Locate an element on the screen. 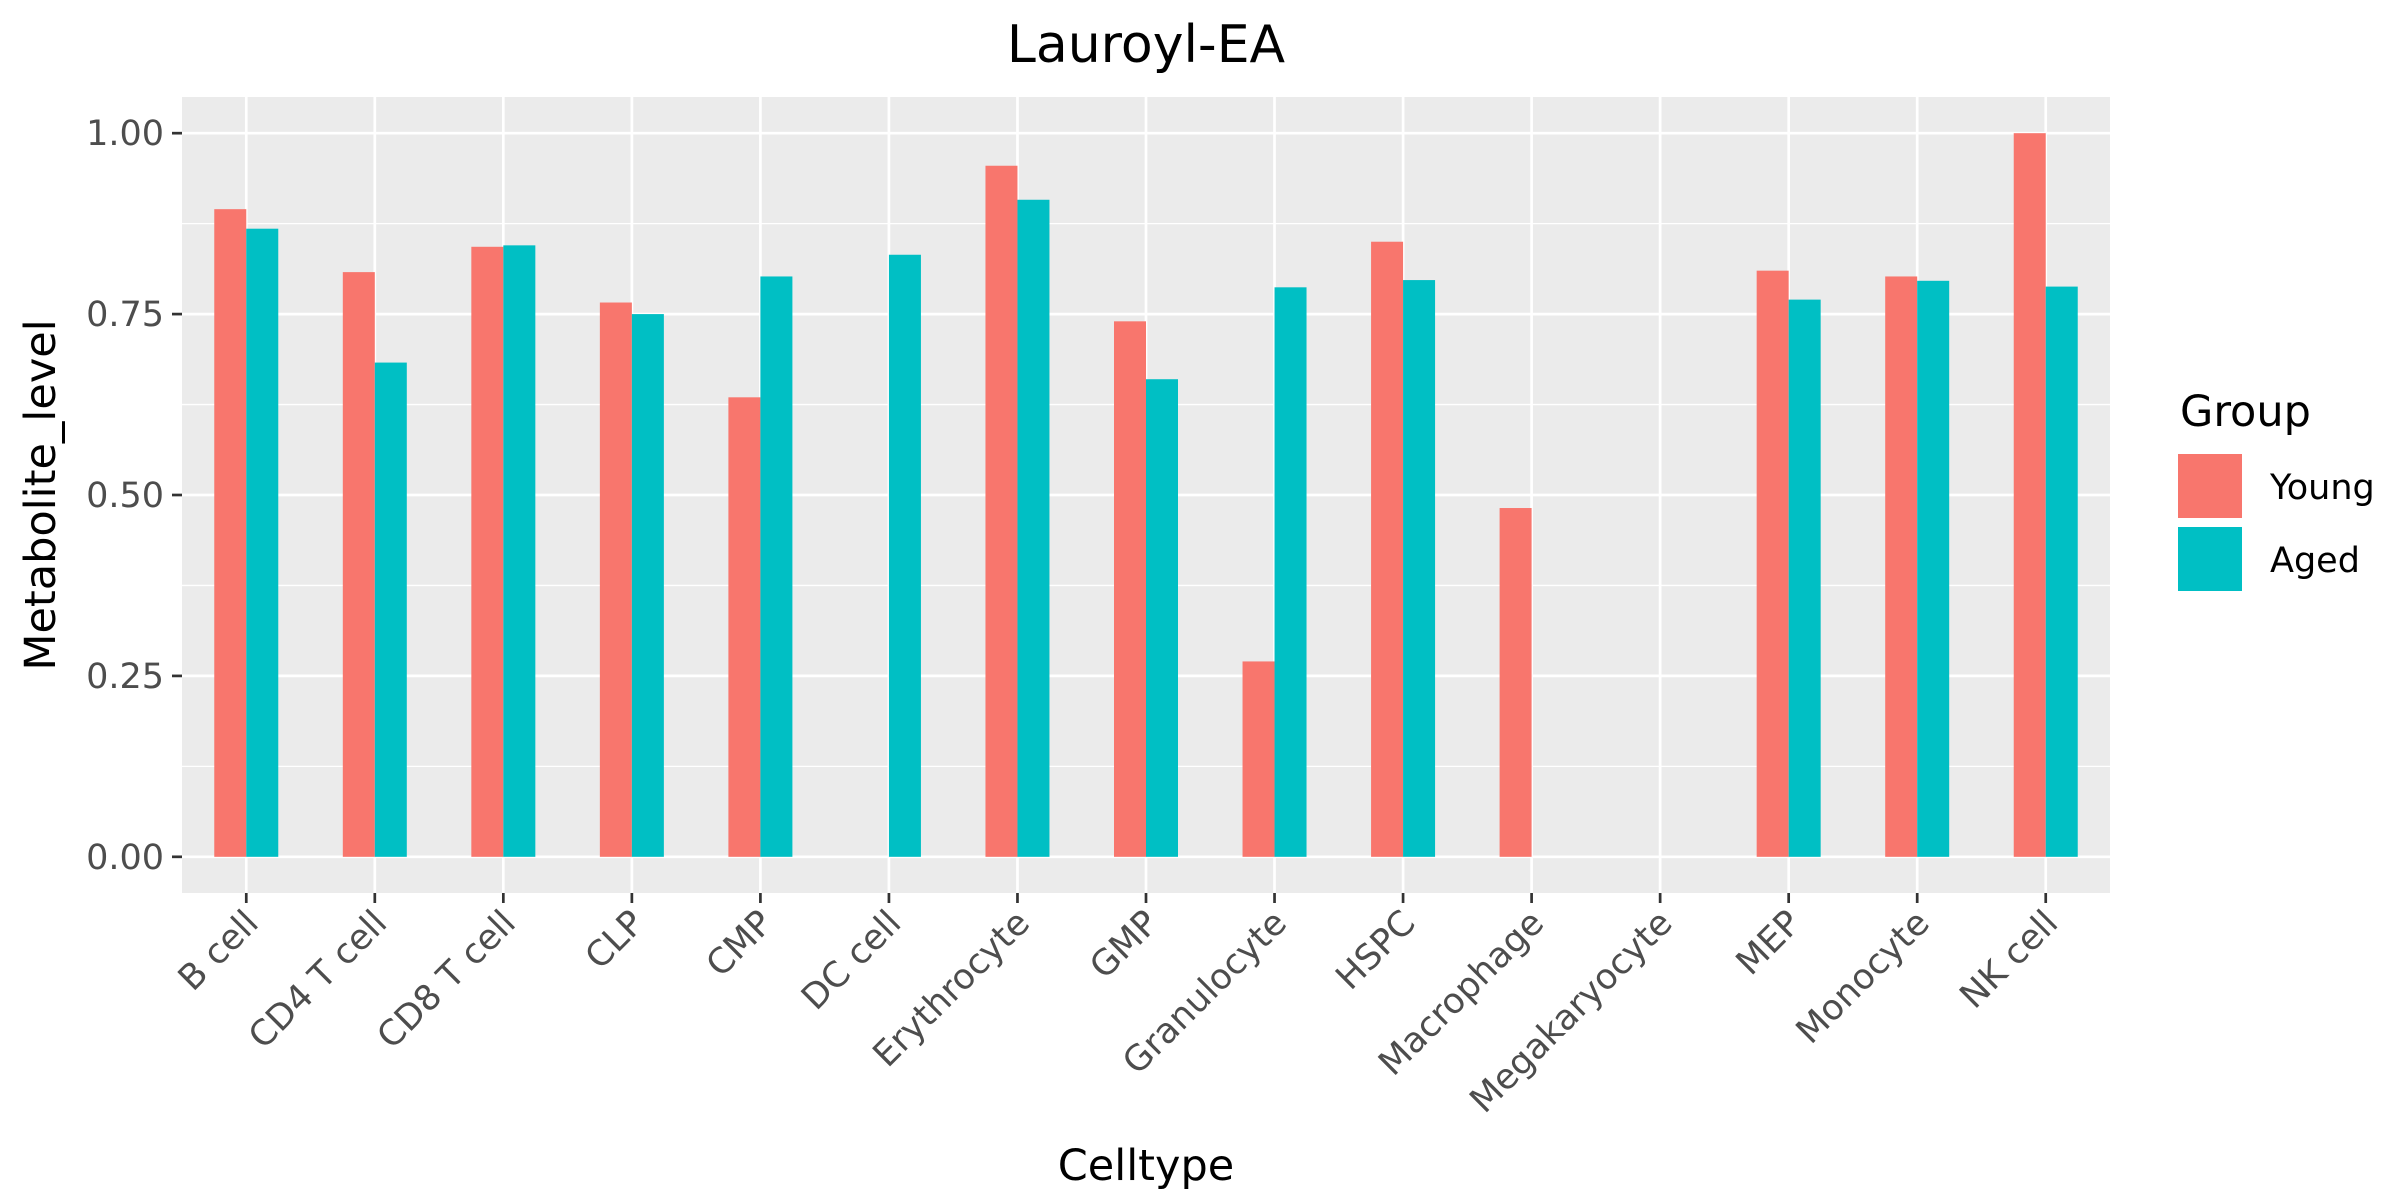 This screenshot has height=1200, width=2400. x-tick-label: HSPC is located at coordinates (1376, 950).